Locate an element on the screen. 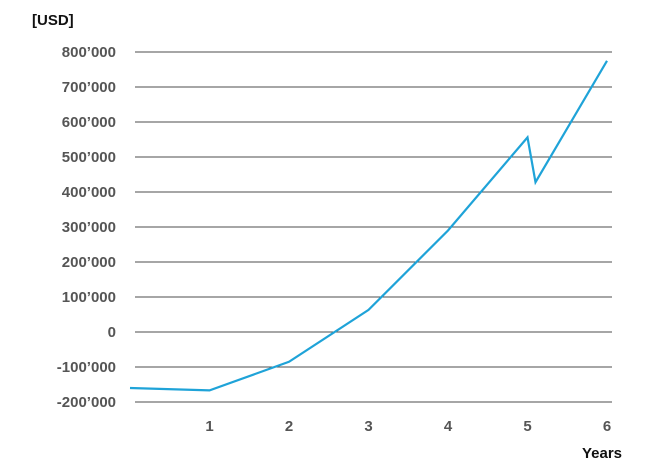  y-tick-label: 600’000 is located at coordinates (89, 122).